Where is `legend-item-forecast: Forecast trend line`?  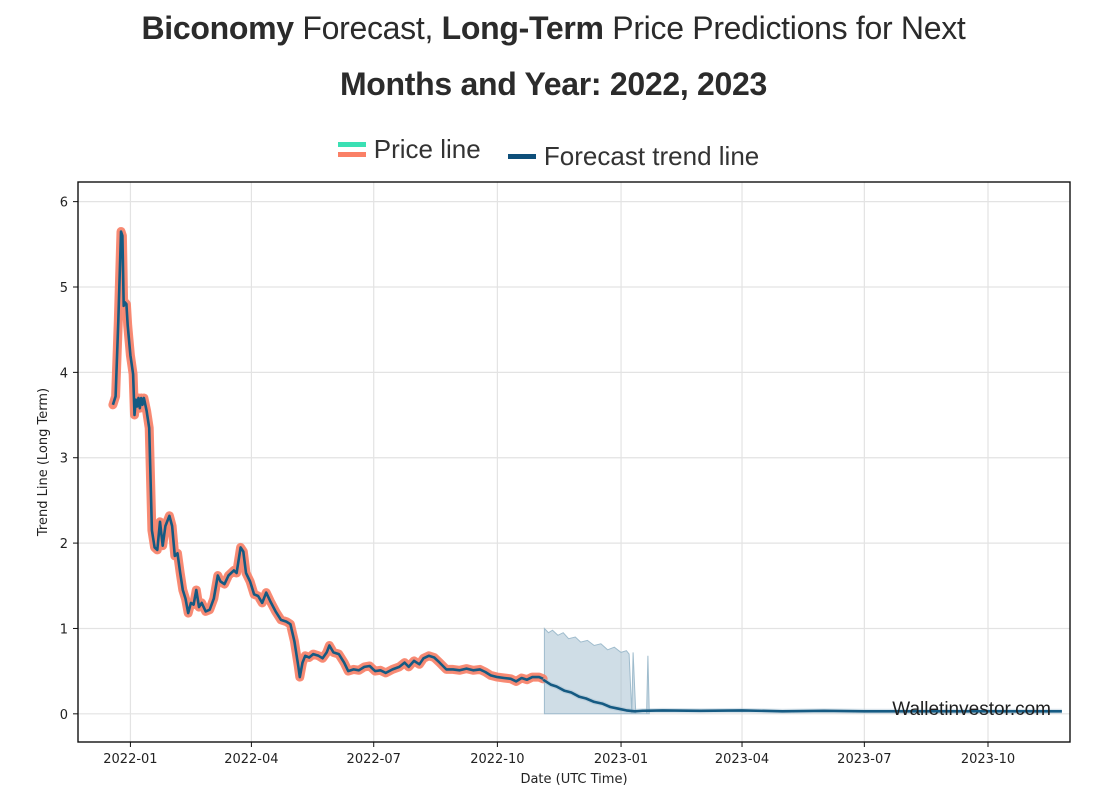 legend-item-forecast: Forecast trend line is located at coordinates (633, 156).